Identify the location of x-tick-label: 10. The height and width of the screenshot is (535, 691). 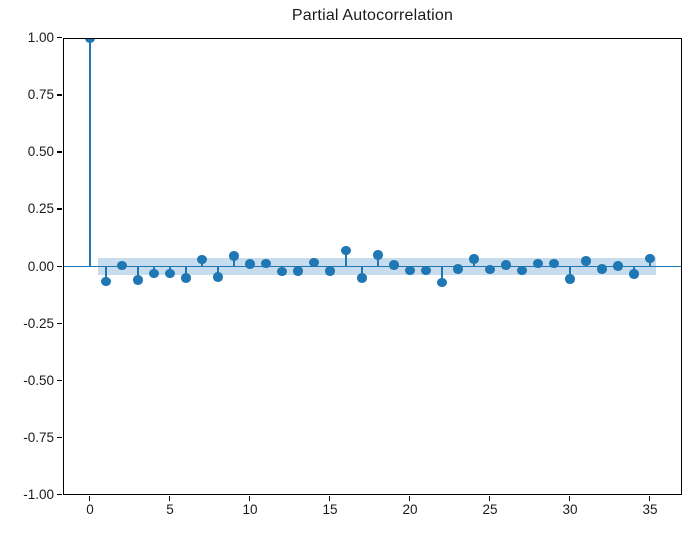
(250, 509).